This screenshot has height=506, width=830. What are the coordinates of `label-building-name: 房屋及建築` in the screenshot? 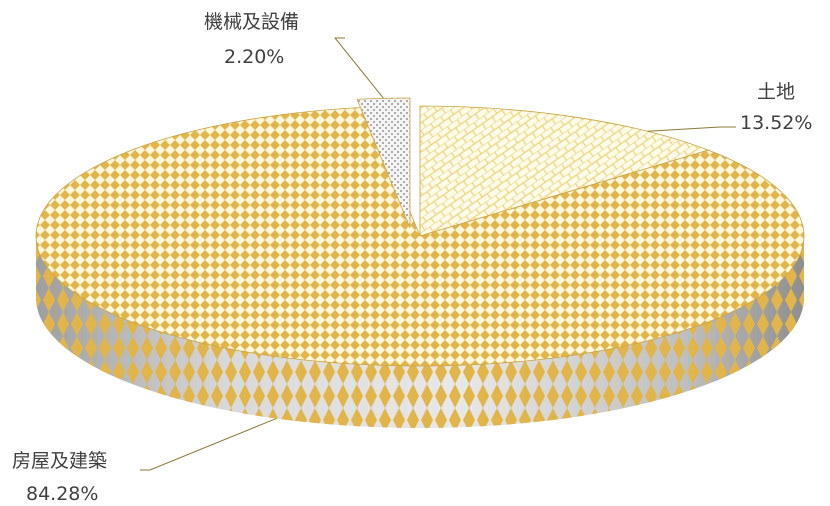 It's located at (59, 461).